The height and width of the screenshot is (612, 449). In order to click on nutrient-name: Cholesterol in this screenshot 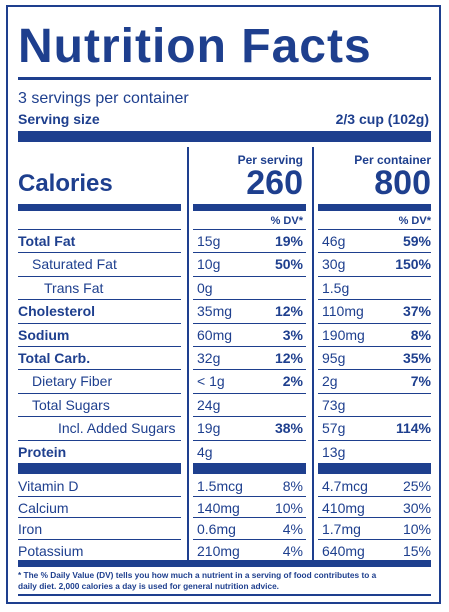, I will do `click(57, 311)`.